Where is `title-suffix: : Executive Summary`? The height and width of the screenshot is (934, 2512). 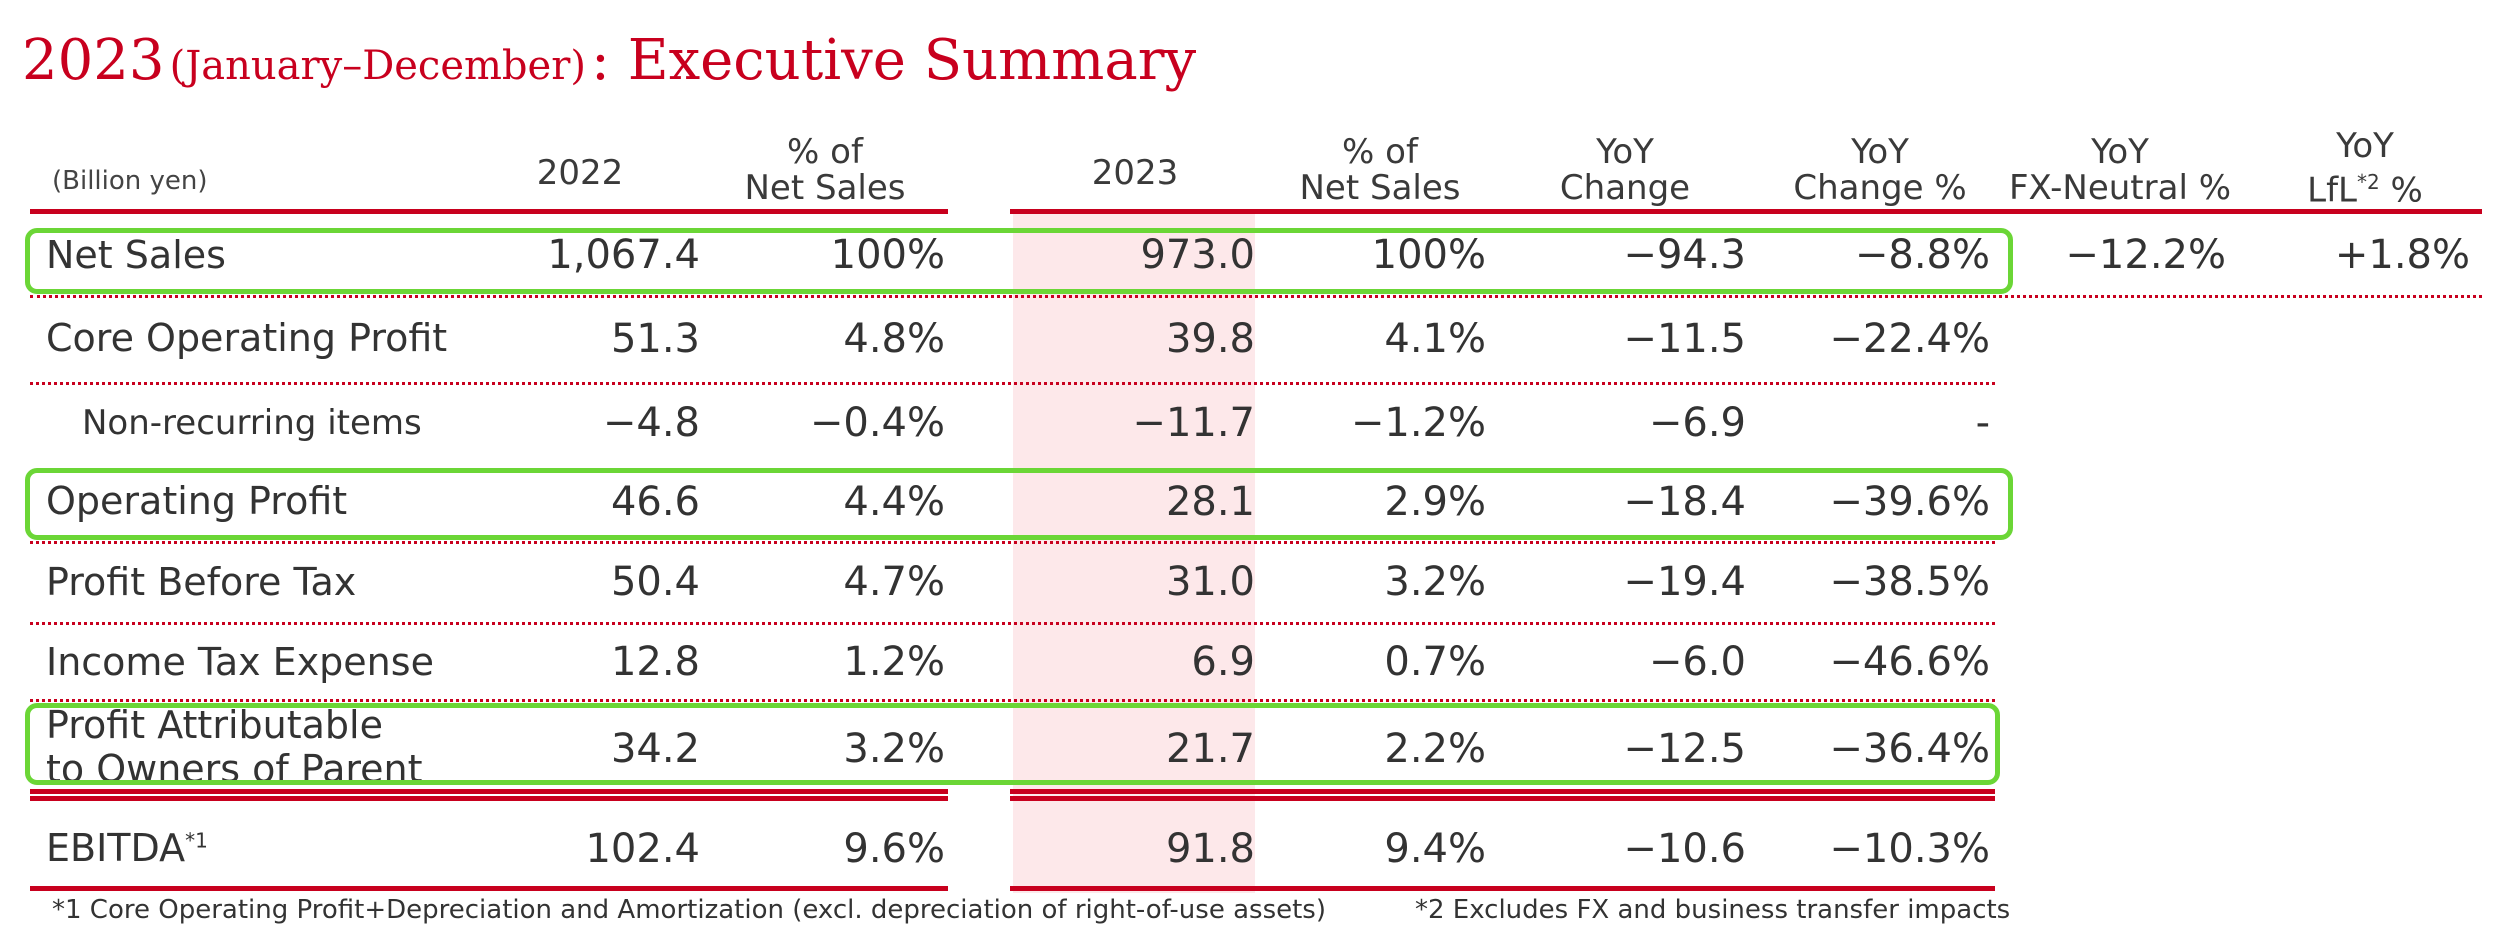 title-suffix: : Executive Summary is located at coordinates (894, 60).